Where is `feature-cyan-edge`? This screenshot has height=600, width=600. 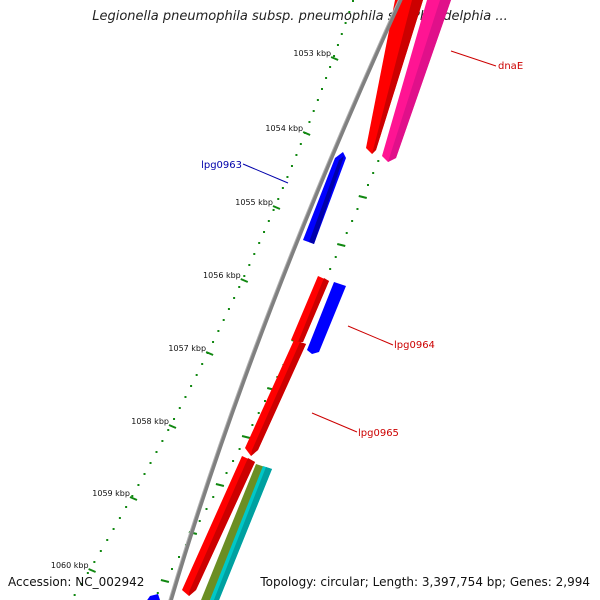
feature-cyan-edge is located at coordinates (242, 533).